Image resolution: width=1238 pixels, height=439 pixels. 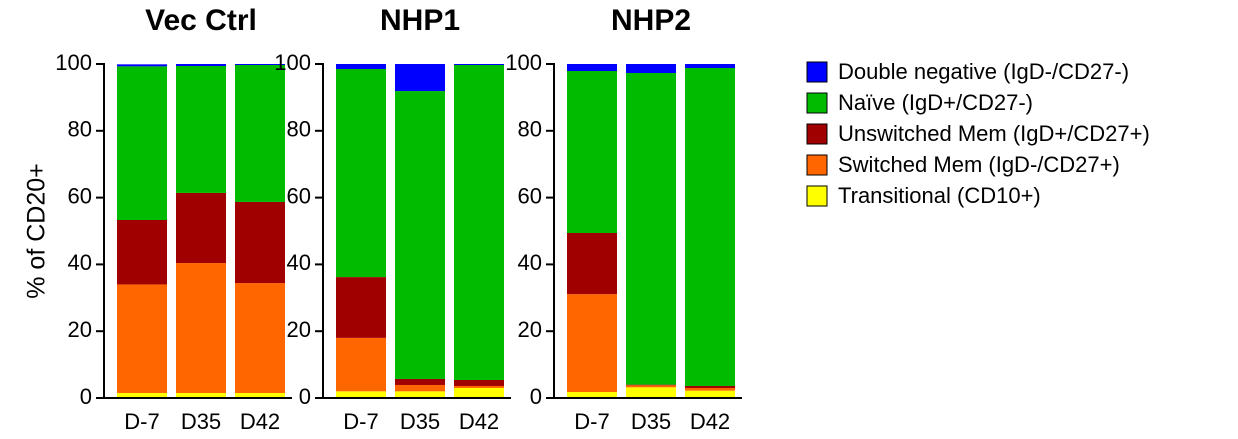 I want to click on chart-title: NHP1, so click(x=420, y=20).